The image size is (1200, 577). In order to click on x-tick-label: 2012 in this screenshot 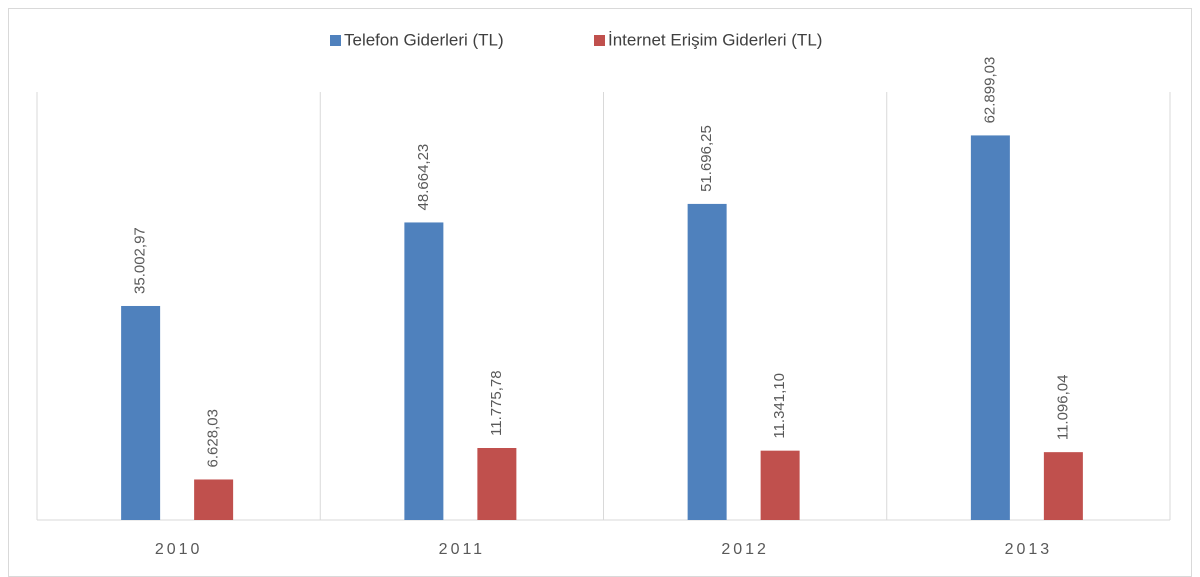, I will do `click(745, 549)`.